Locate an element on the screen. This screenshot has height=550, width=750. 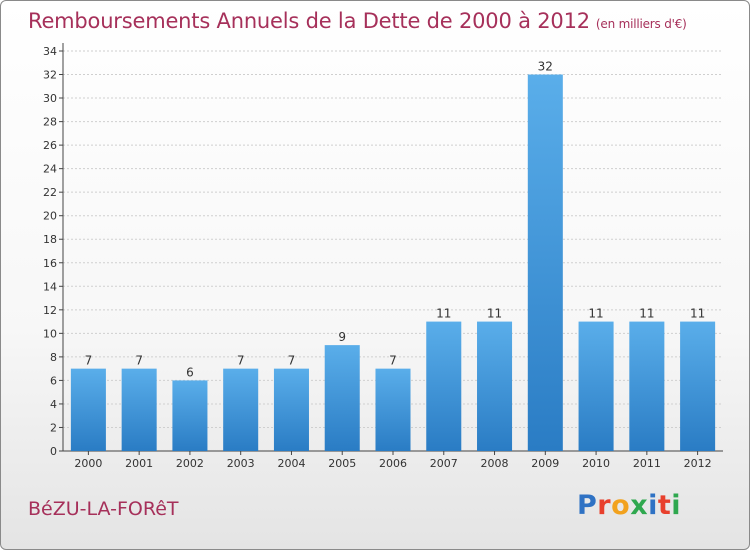
y-tick-label: 8 is located at coordinates (53, 357).